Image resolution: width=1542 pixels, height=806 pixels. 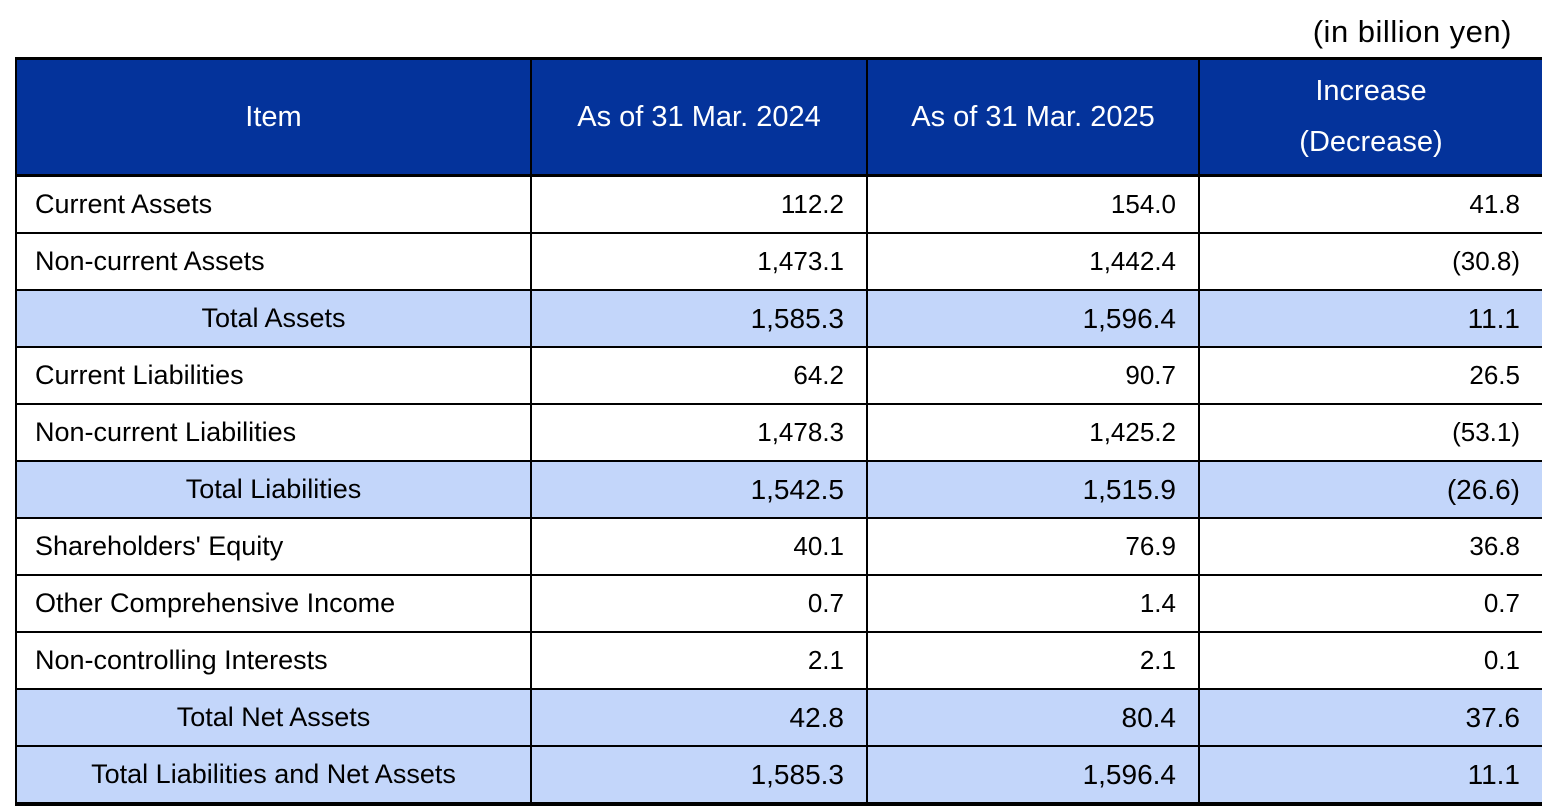 I want to click on table-row-current-assets: Current Assets 112.2 154.0 41.8, so click(x=779, y=205).